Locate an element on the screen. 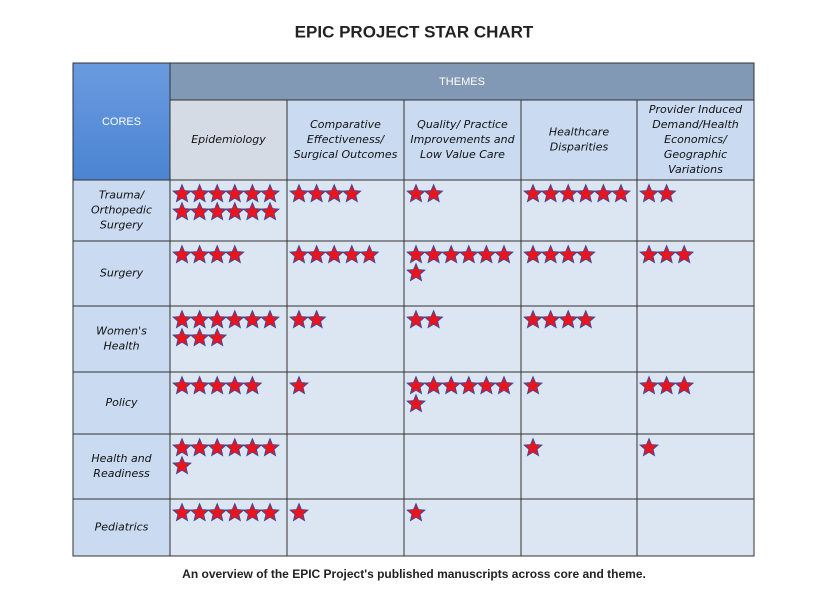 The height and width of the screenshot is (616, 836). header-label: Healthcare Disparities is located at coordinates (579, 140).